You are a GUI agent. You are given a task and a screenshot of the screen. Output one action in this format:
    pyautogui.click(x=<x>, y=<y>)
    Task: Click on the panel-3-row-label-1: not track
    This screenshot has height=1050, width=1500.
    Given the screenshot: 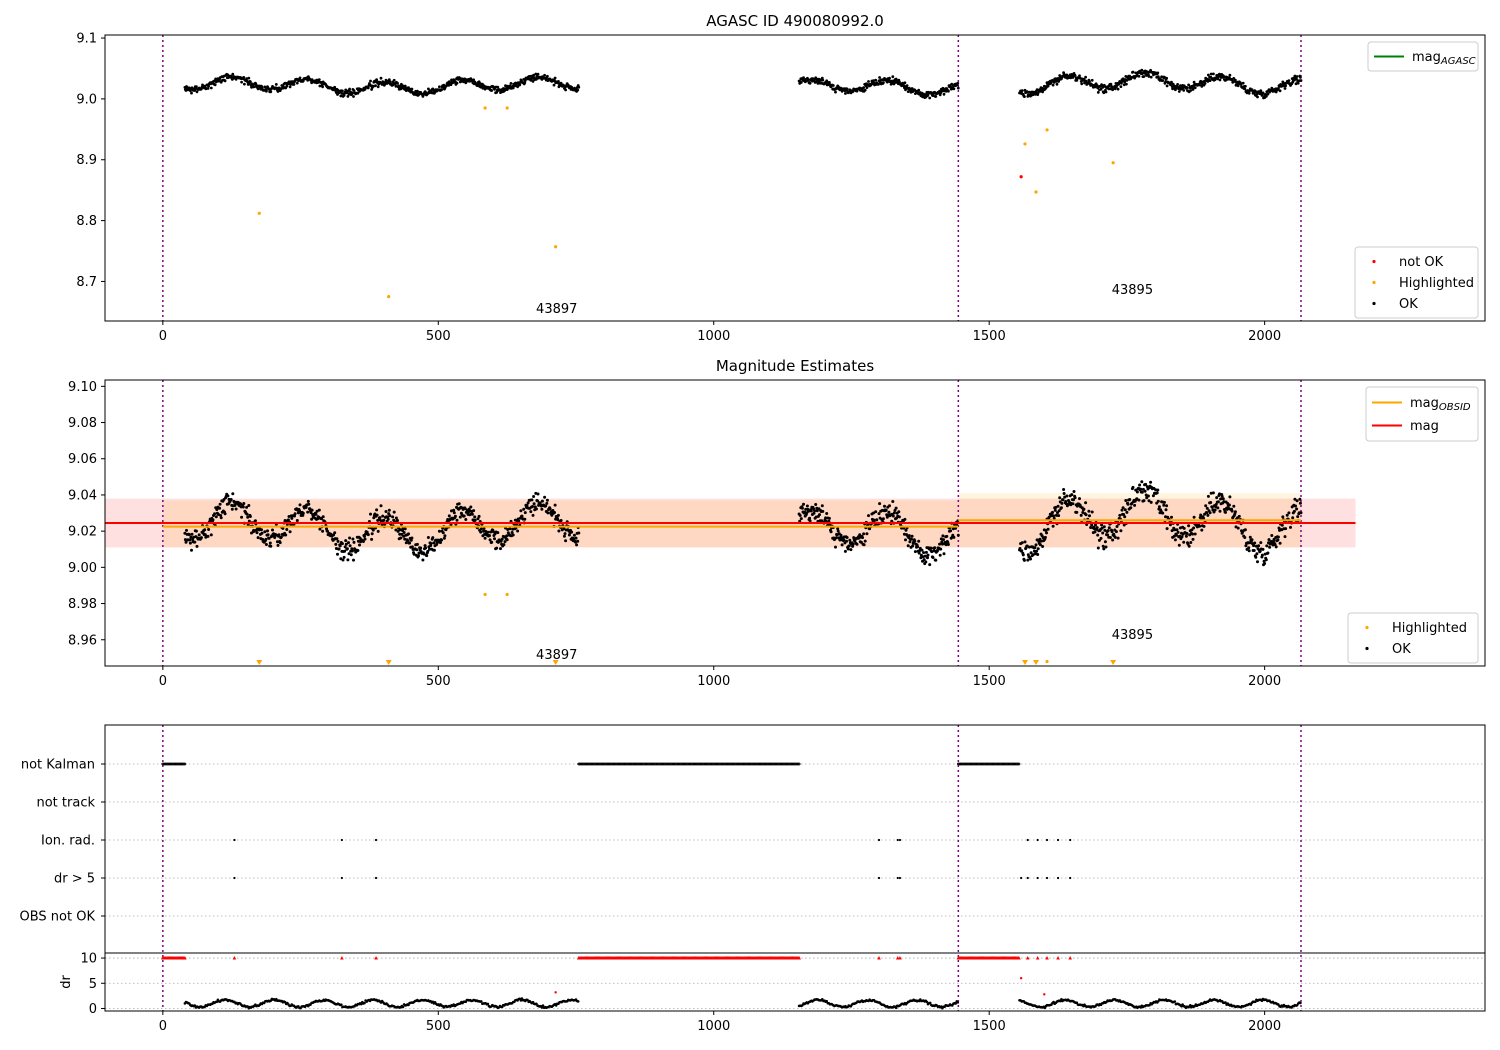 What is the action you would take?
    pyautogui.click(x=65, y=803)
    